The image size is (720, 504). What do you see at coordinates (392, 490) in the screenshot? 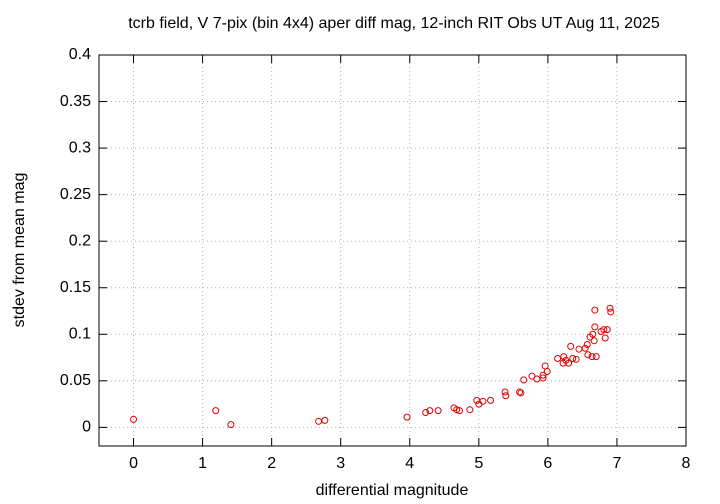
I see `x-axis-label: differential magnitude` at bounding box center [392, 490].